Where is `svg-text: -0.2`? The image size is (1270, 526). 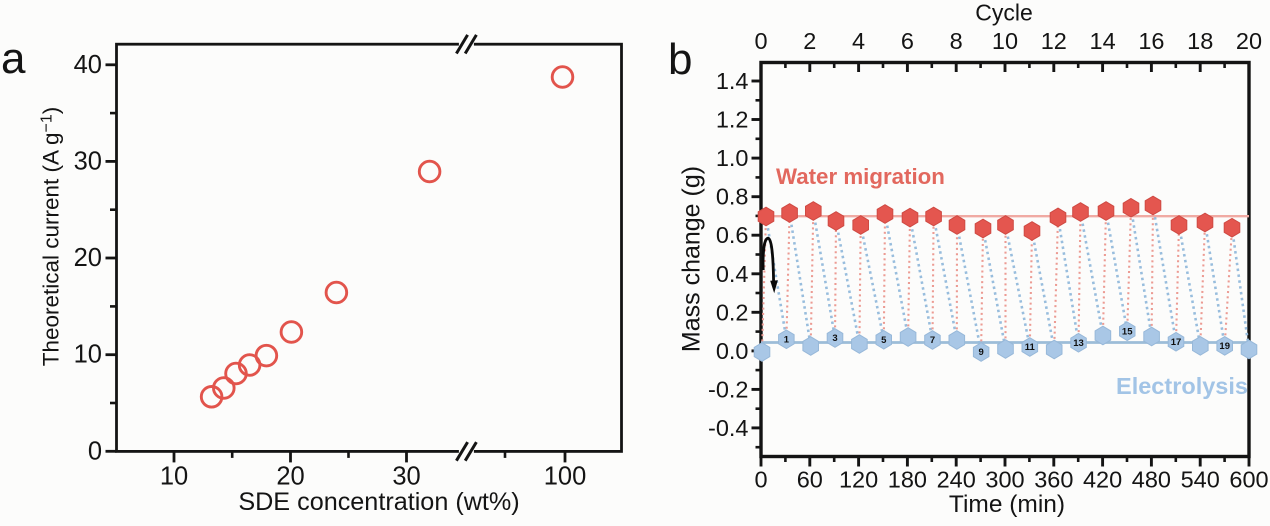
svg-text: -0.2 is located at coordinates (728, 389).